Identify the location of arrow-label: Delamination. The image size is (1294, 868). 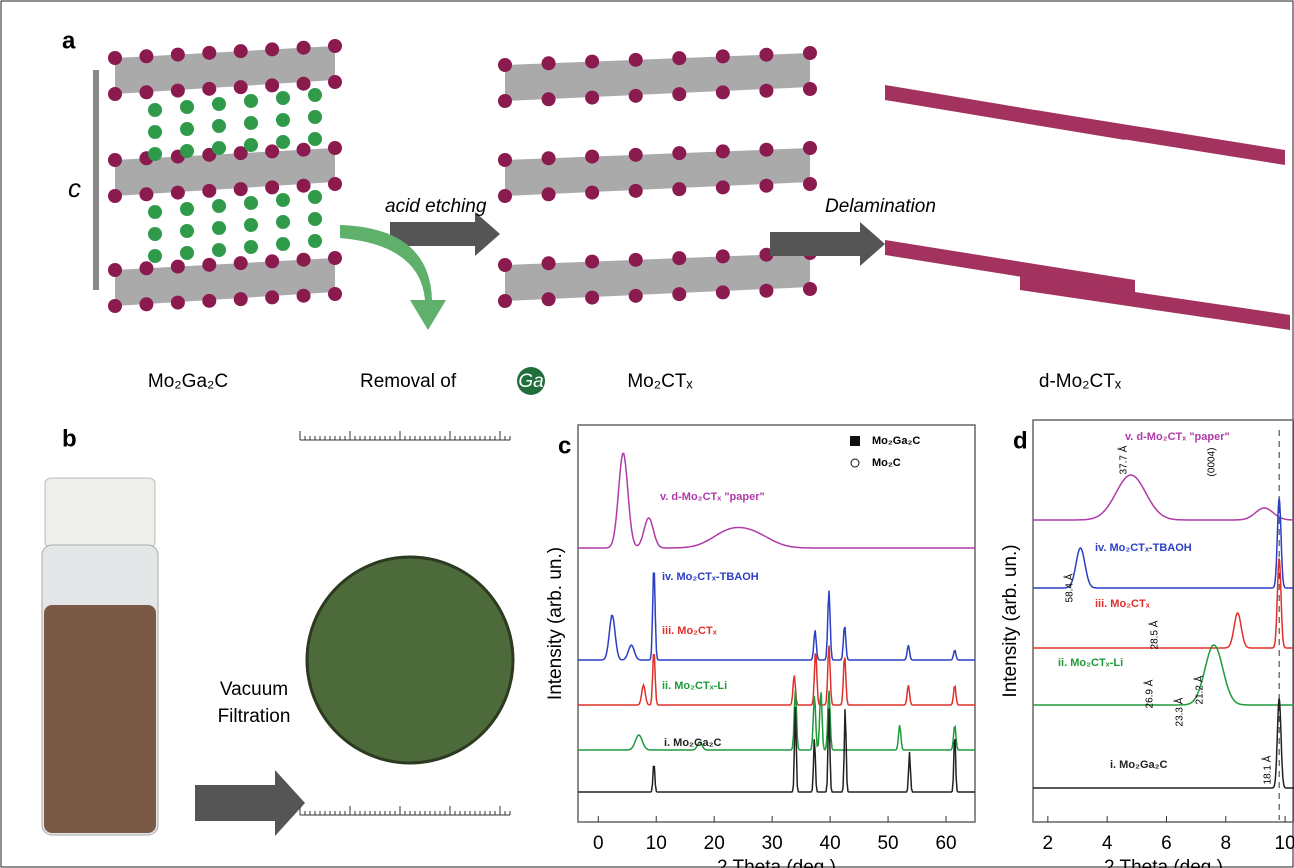
(880, 206).